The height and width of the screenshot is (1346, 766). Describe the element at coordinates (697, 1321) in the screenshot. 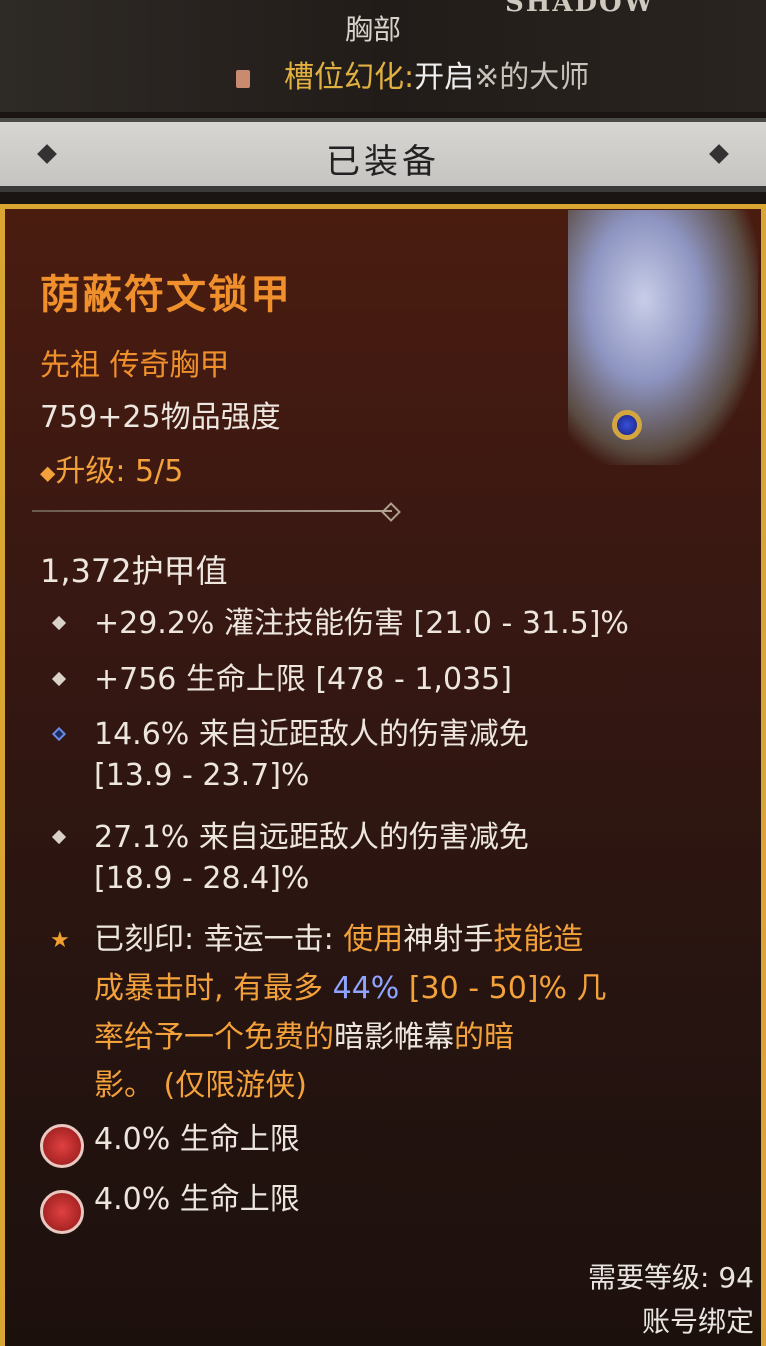

I see `account-bound: 账号绑定` at that location.